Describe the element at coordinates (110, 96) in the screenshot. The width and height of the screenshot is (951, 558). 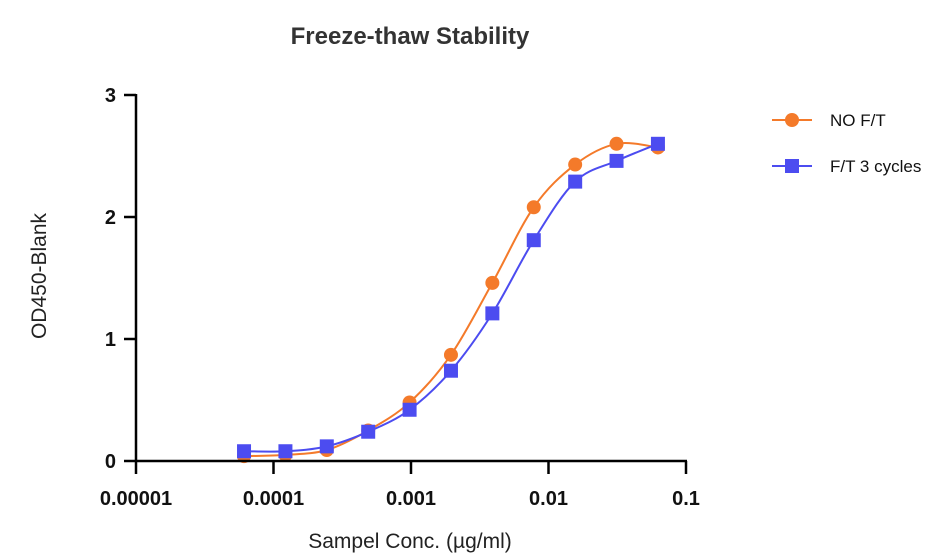
I see `y-tick-label: 3` at that location.